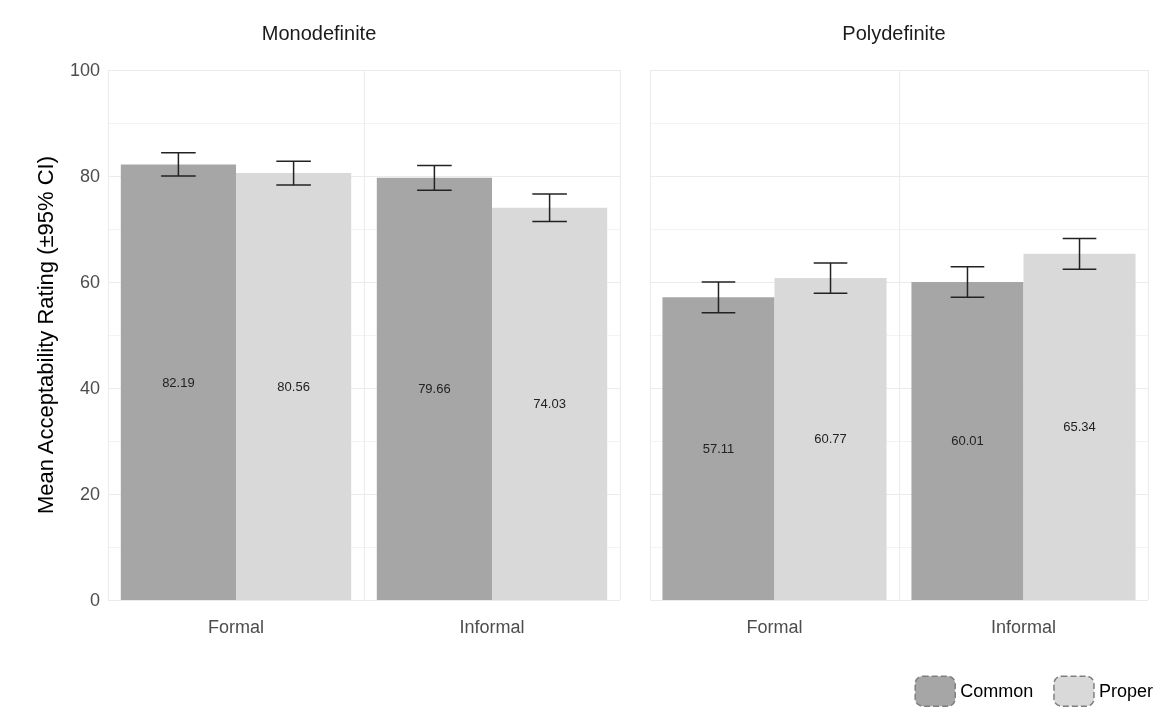 This screenshot has height=720, width=1166. I want to click on data-label: 80.56, so click(293, 387).